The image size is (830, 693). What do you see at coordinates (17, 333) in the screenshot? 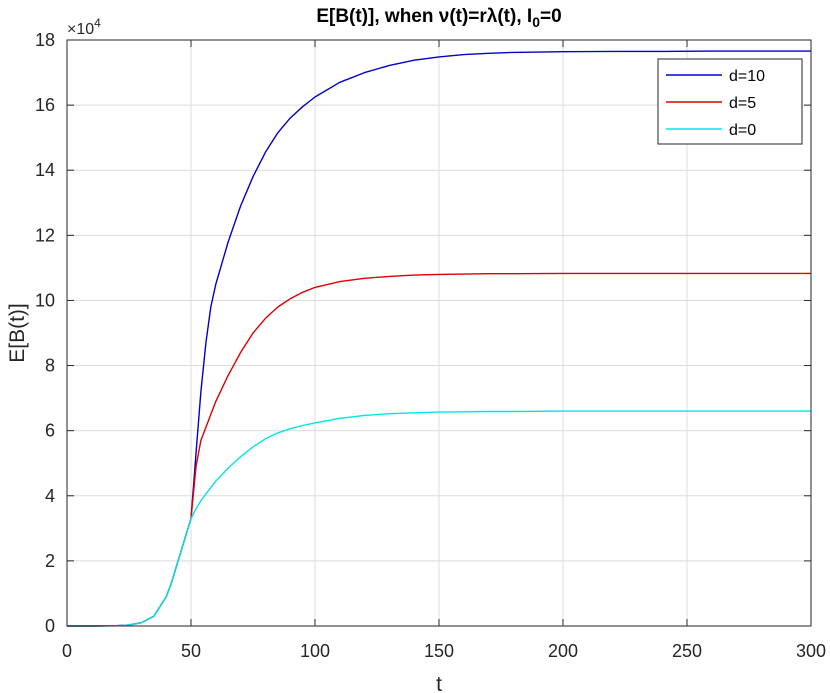
I see `y-axis-label: E[B(t)]` at bounding box center [17, 333].